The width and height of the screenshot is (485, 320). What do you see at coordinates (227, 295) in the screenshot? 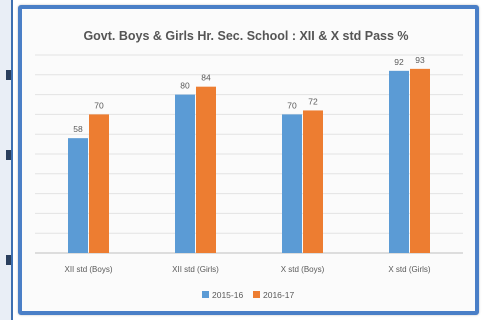
I see `legend-label: 2015-16` at bounding box center [227, 295].